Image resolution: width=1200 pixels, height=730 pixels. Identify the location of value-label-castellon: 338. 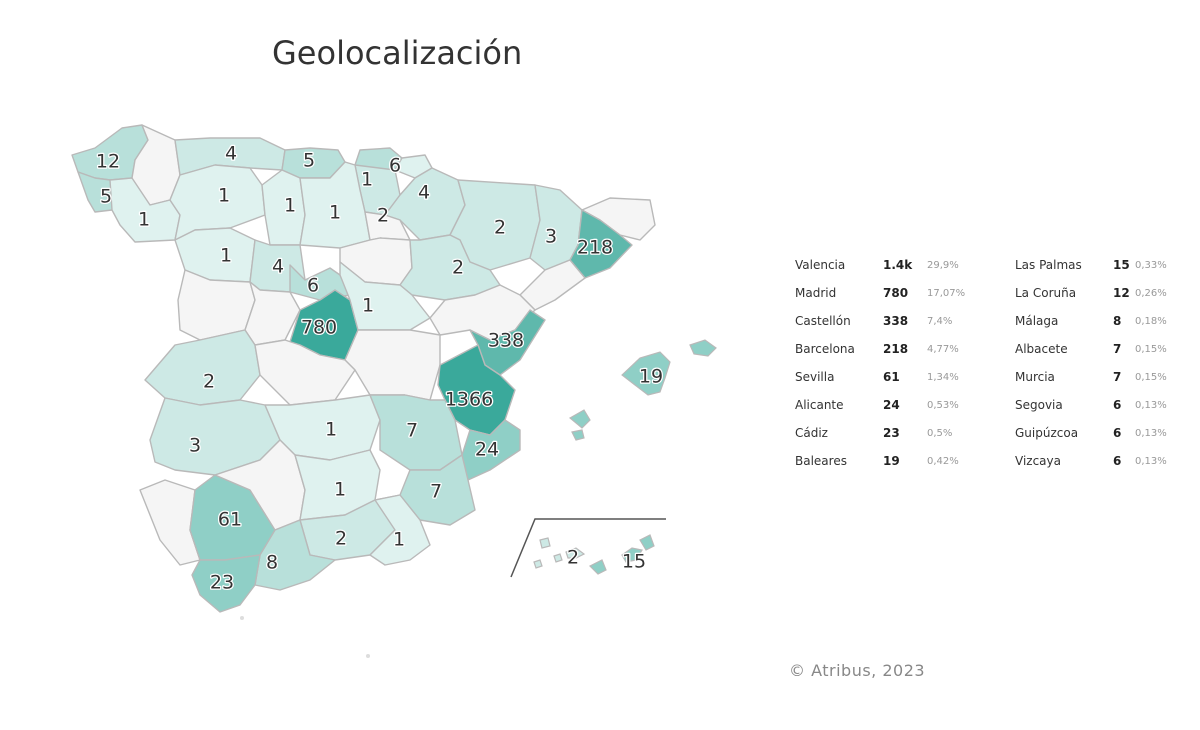
(506, 341).